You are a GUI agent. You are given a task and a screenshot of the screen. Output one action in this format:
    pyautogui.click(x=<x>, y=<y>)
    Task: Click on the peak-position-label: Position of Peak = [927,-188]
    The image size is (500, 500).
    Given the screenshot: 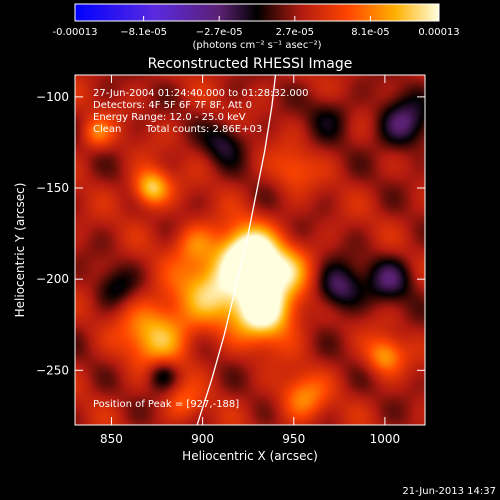 What is the action you would take?
    pyautogui.click(x=166, y=404)
    